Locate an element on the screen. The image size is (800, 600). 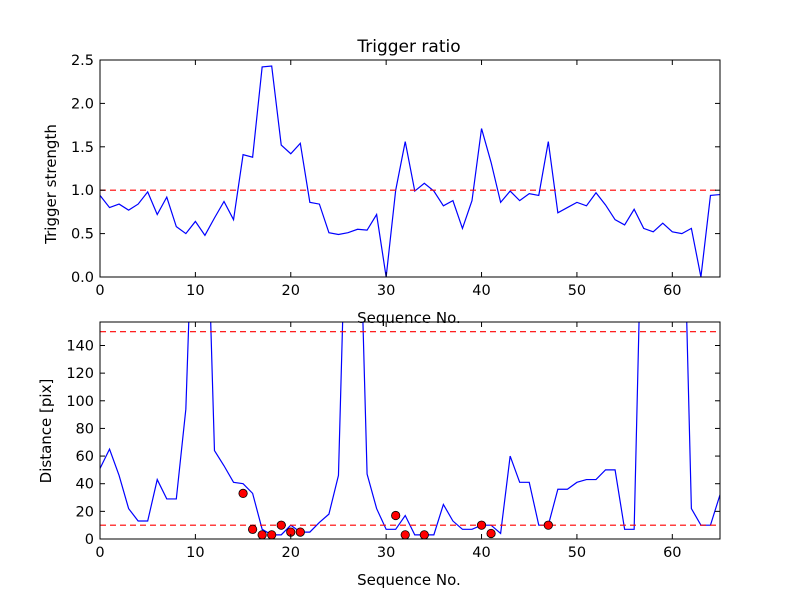
y-tick-label: 0.0 is located at coordinates (82, 278).